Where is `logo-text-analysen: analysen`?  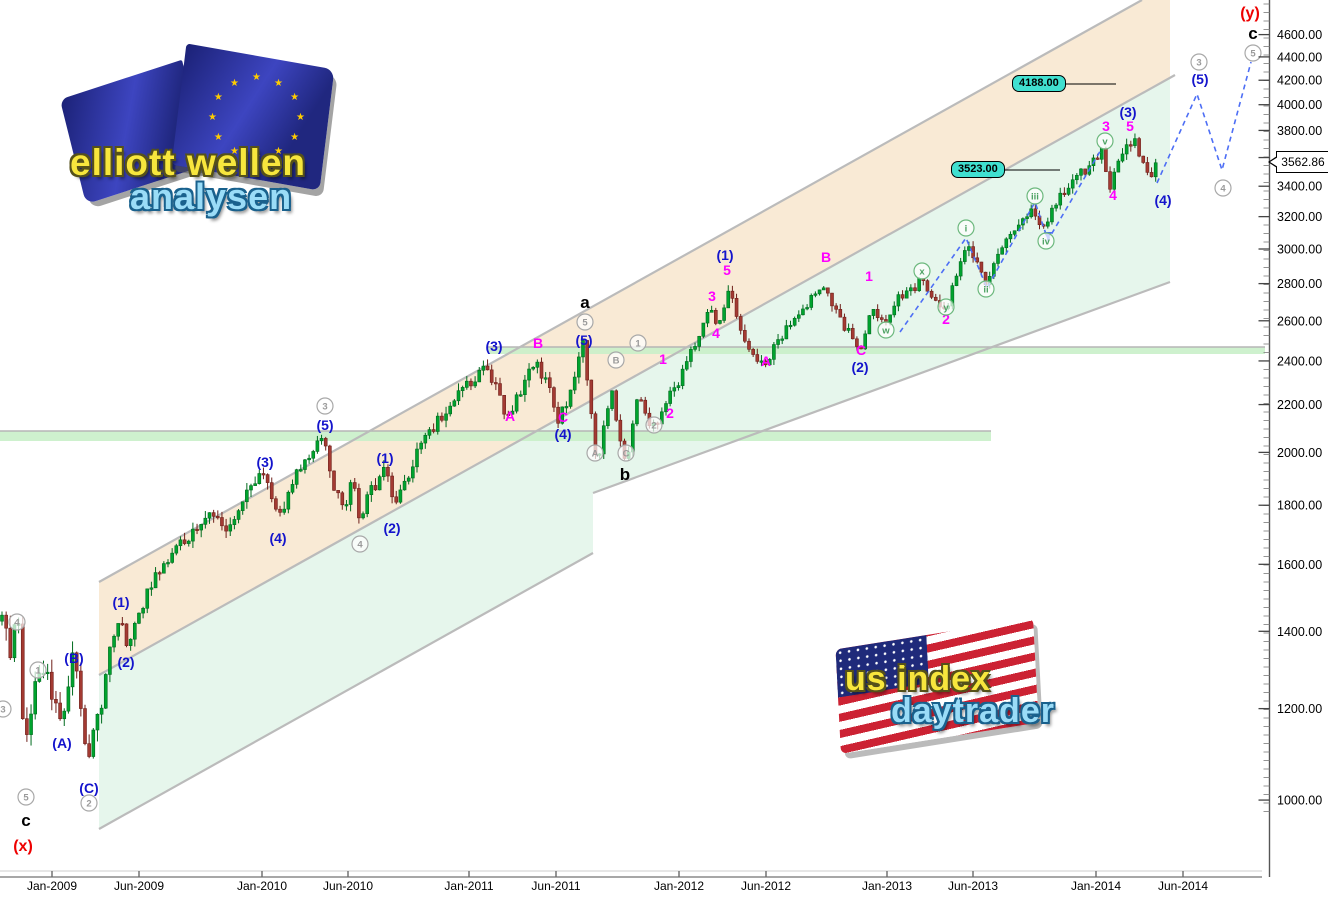
logo-text-analysen: analysen is located at coordinates (211, 196).